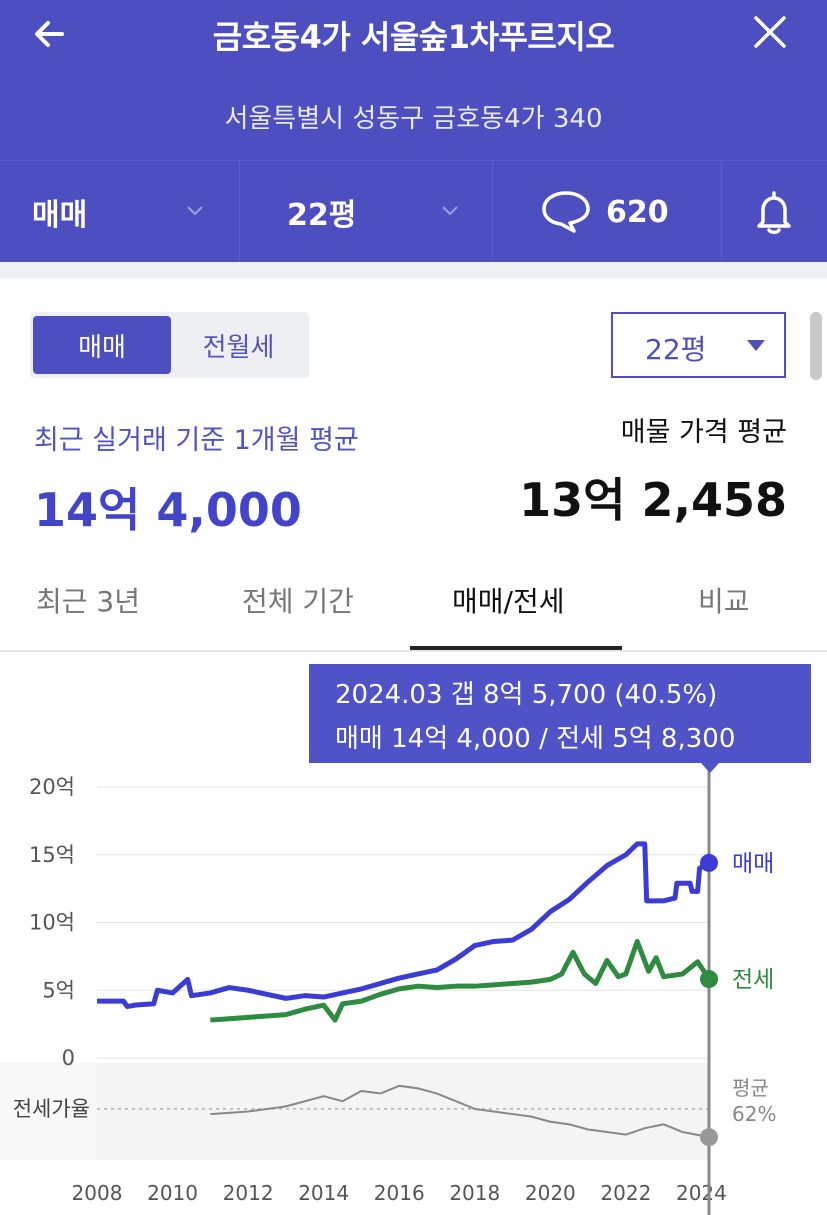 This screenshot has height=1215, width=827. Describe the element at coordinates (701, 1193) in the screenshot. I see `x-tick-label: 2024` at that location.